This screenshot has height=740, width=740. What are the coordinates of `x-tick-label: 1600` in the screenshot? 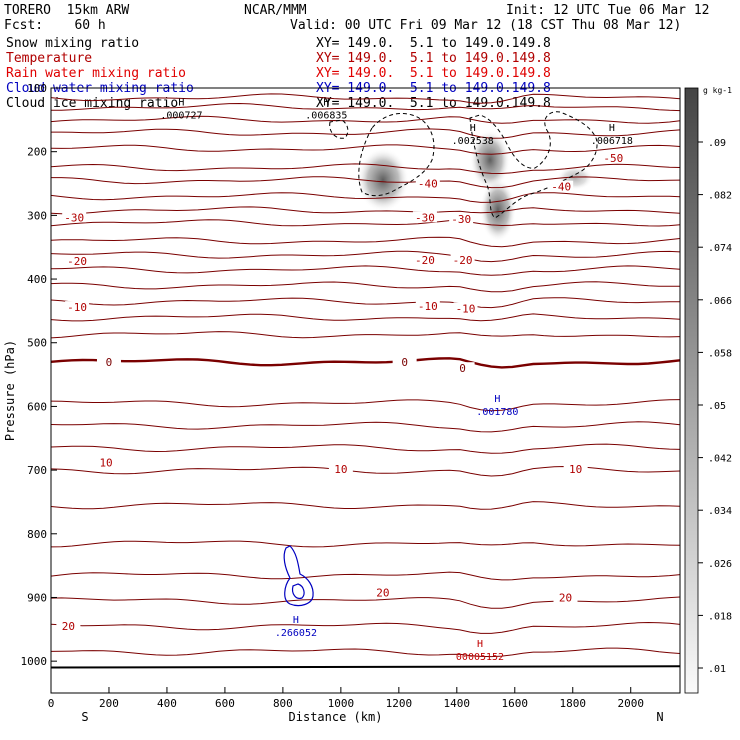 It's located at (515, 703).